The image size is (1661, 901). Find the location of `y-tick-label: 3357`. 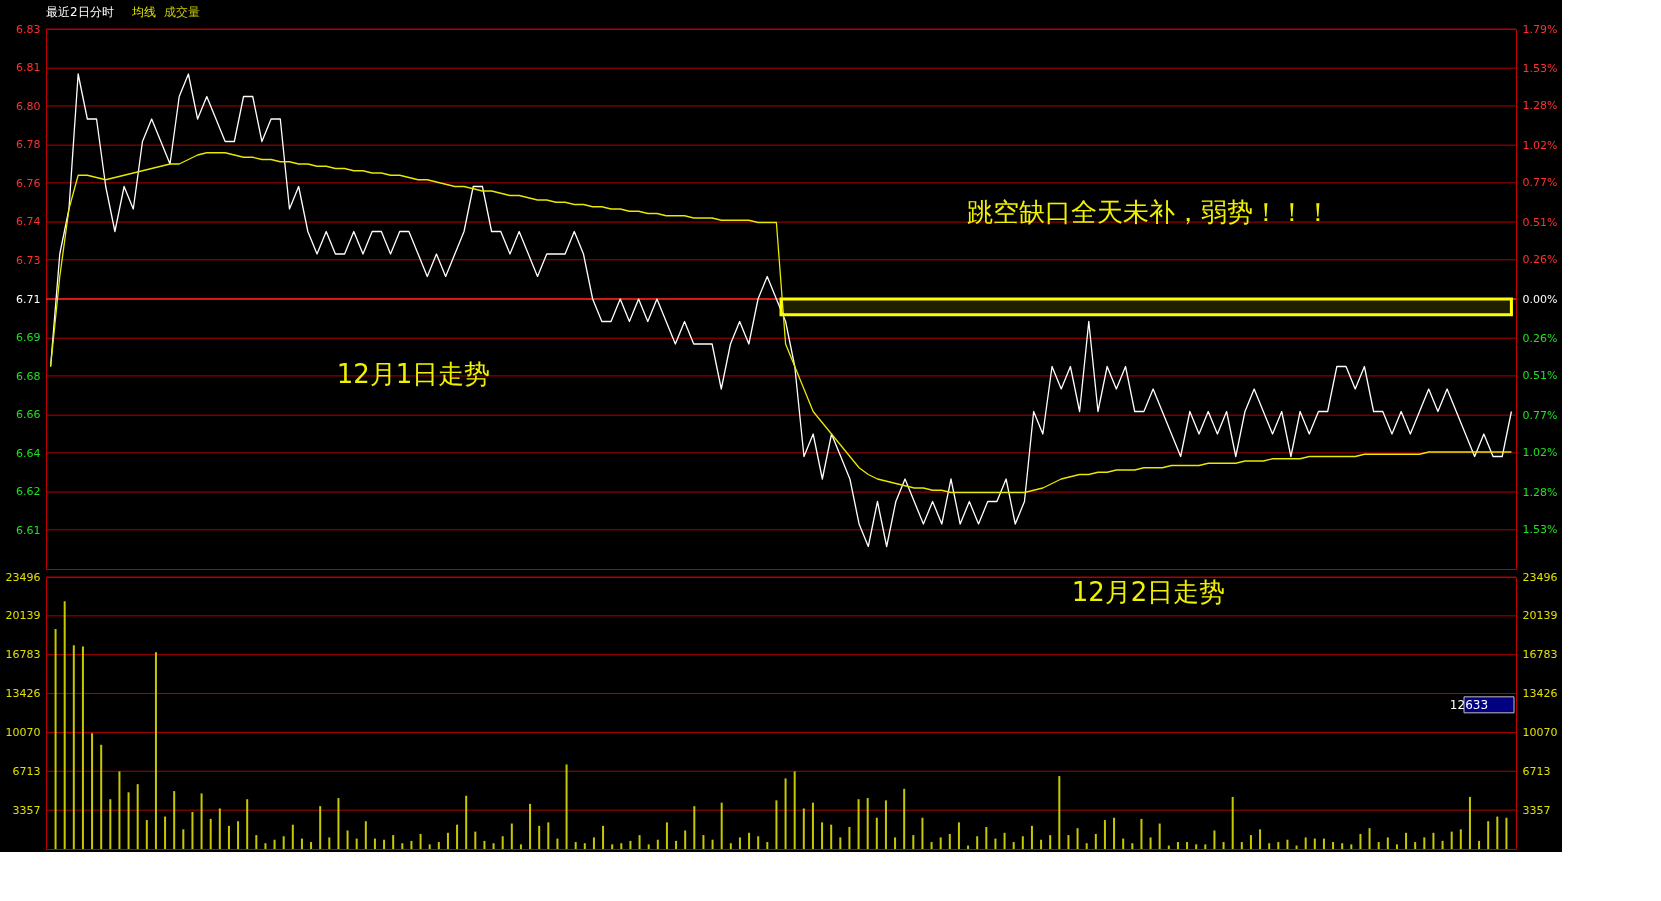

y-tick-label: 3357 is located at coordinates (26, 810).